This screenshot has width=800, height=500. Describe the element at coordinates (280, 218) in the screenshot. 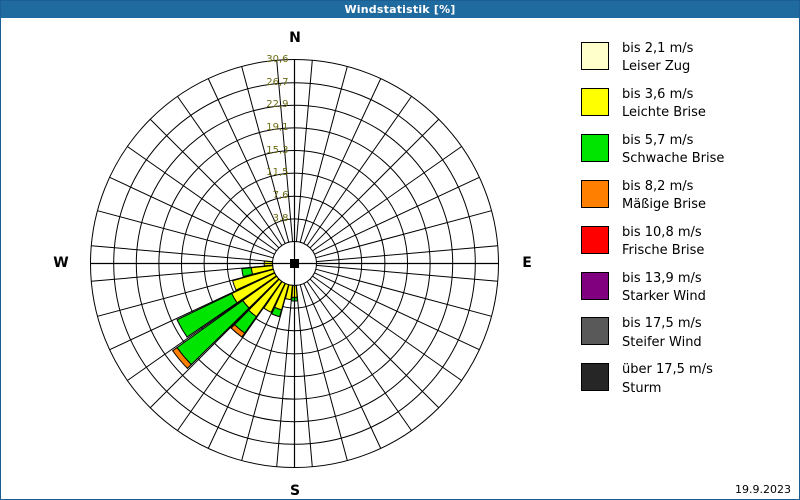

I see `radial-tick-label: 3,8` at that location.